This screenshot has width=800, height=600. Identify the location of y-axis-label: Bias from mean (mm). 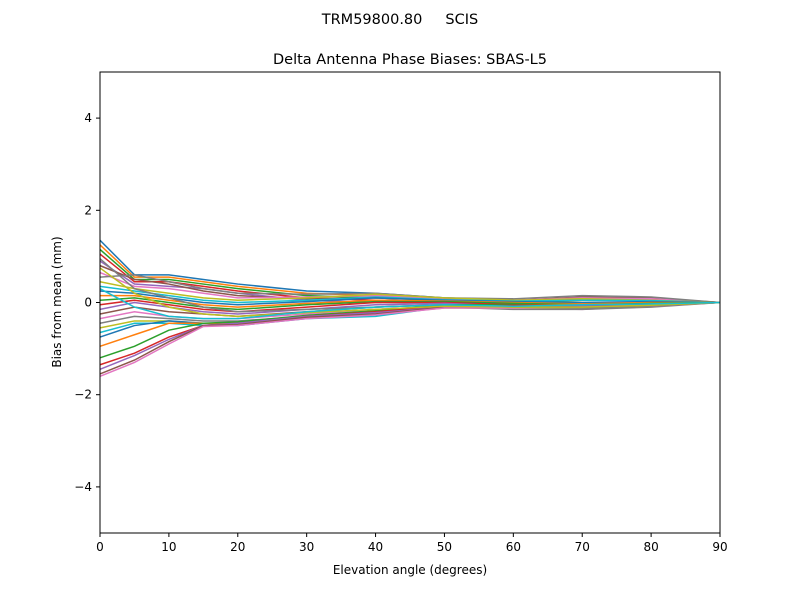
(57, 301).